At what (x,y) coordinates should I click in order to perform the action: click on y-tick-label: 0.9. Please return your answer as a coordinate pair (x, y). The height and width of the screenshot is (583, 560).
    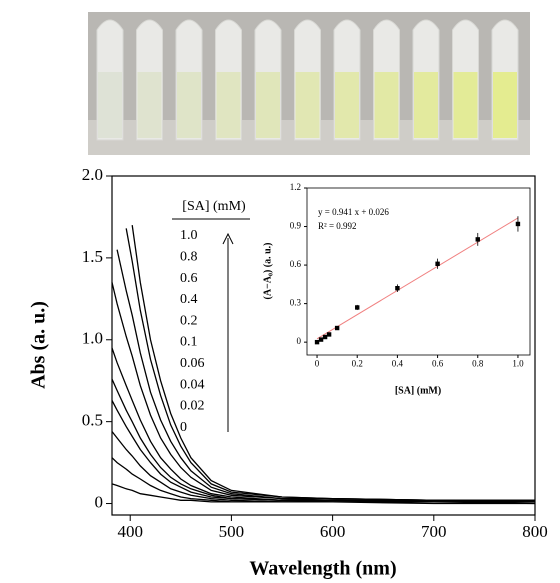
    Looking at the image, I should click on (296, 226).